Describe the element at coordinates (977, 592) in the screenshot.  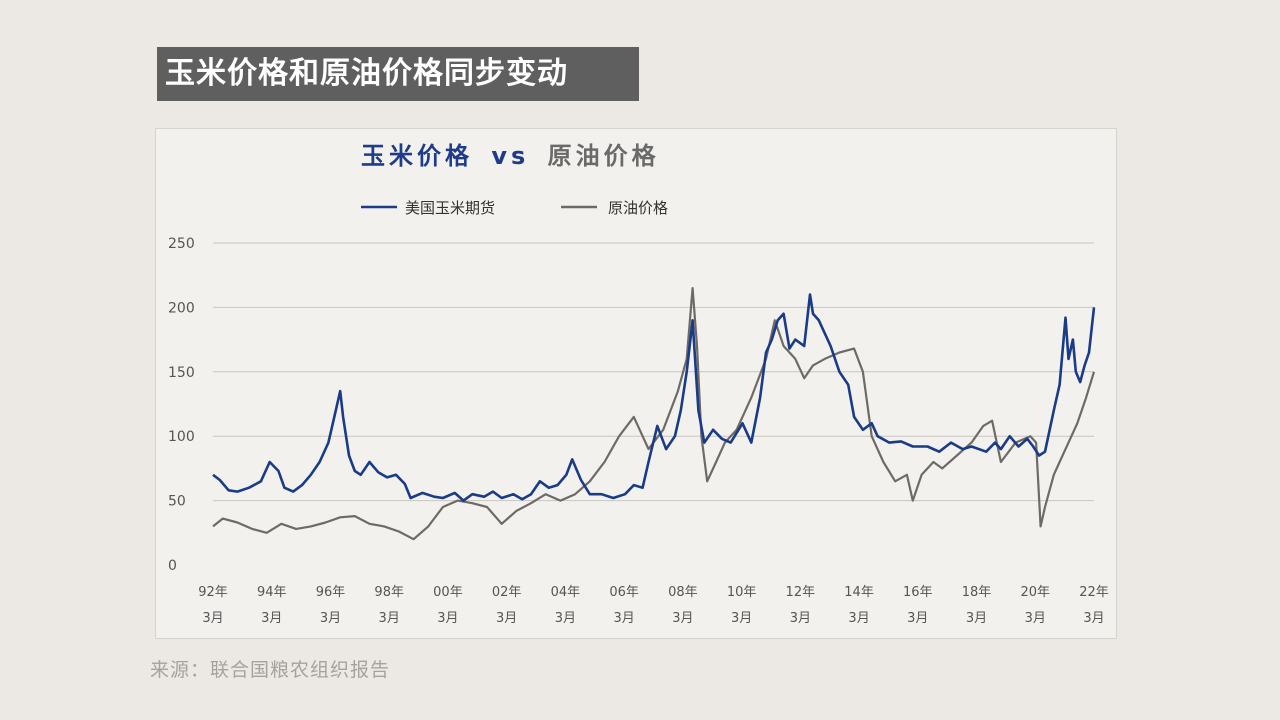
I see `x-tick-label-year: 18年` at that location.